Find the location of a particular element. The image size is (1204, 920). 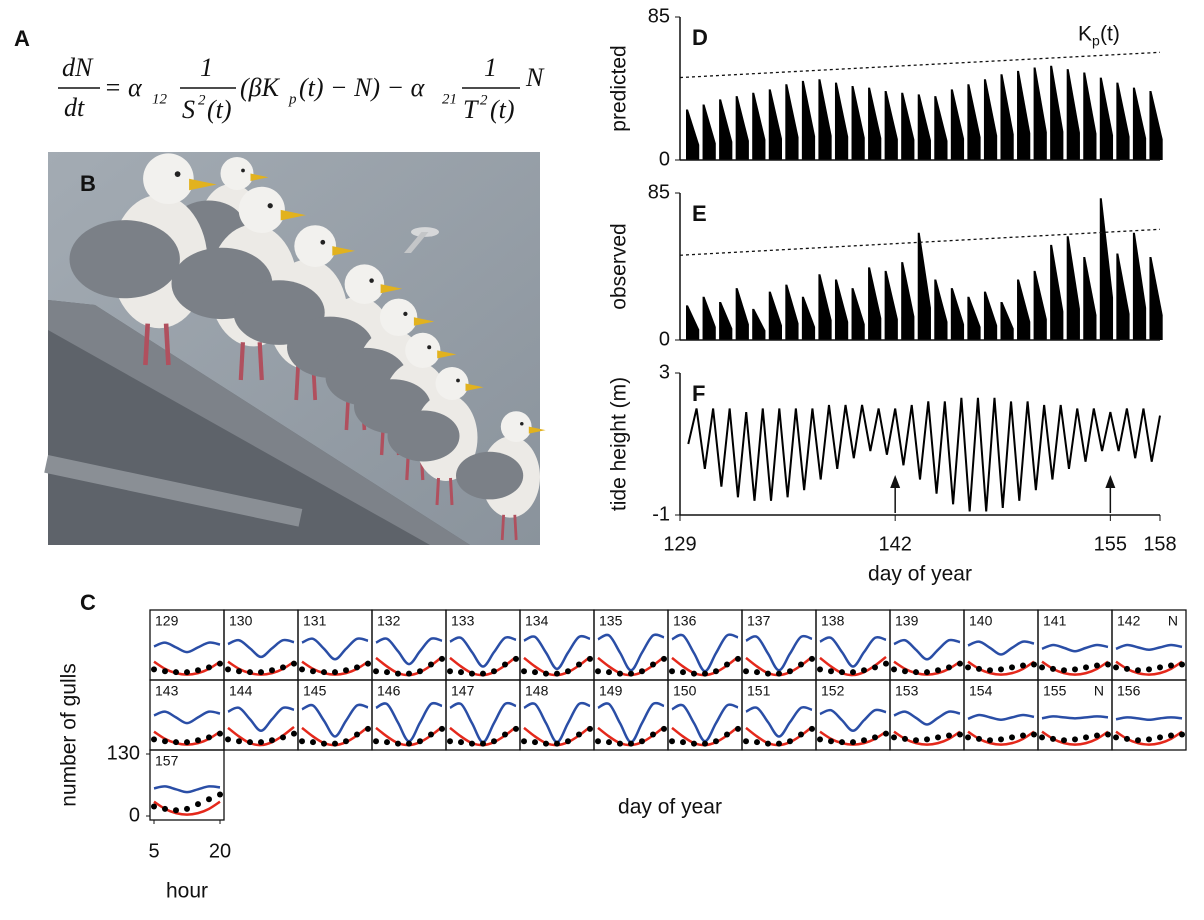

subplot-note: N is located at coordinates (1173, 621).